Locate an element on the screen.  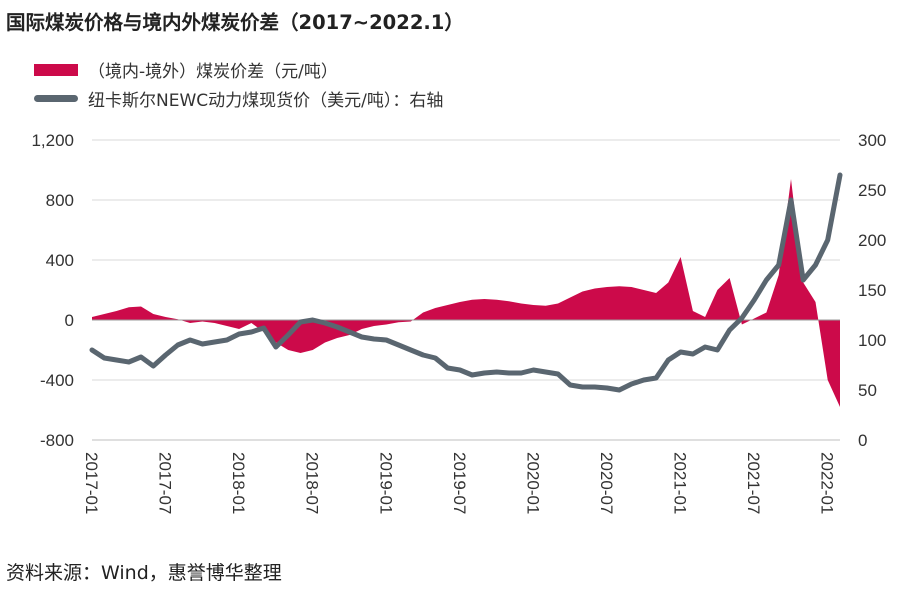
legend-item-newc: 纽卡斯尔NEWC动力煤现货价（美元/吨）：右轴 is located at coordinates (238, 98).